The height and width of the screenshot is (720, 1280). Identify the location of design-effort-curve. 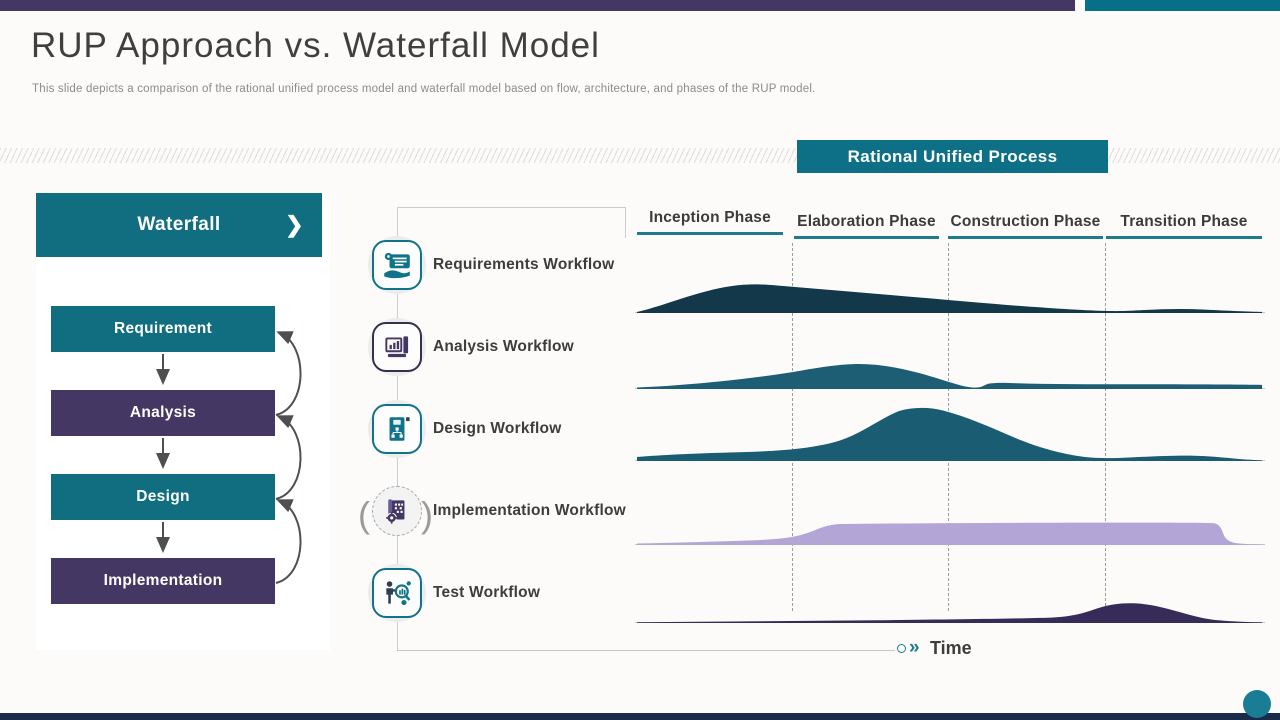
(949, 434).